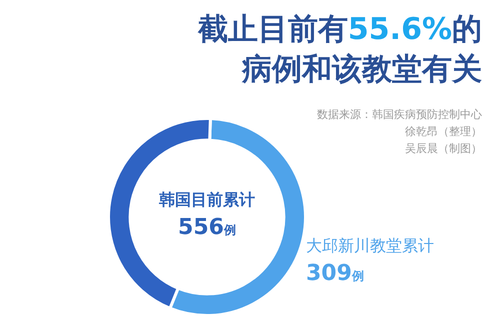 The height and width of the screenshot is (320, 500). What do you see at coordinates (335, 273) in the screenshot?
I see `data-label: 309例` at bounding box center [335, 273].